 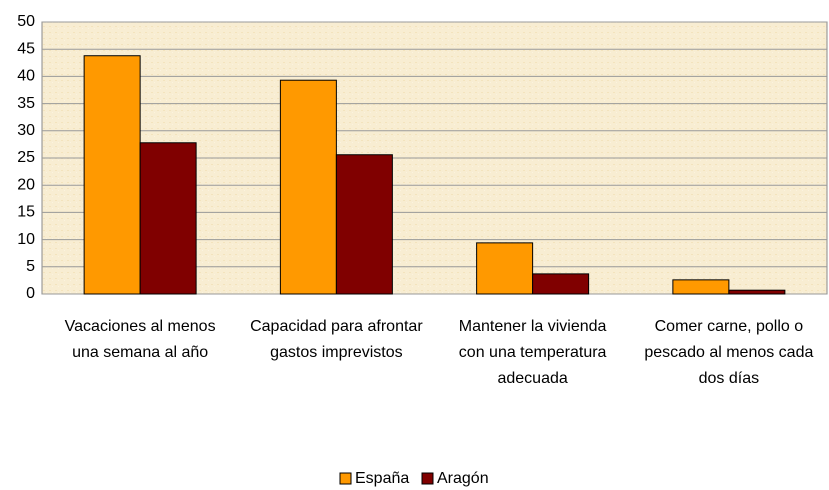 I want to click on y-tick-label: 45, so click(x=26, y=48).